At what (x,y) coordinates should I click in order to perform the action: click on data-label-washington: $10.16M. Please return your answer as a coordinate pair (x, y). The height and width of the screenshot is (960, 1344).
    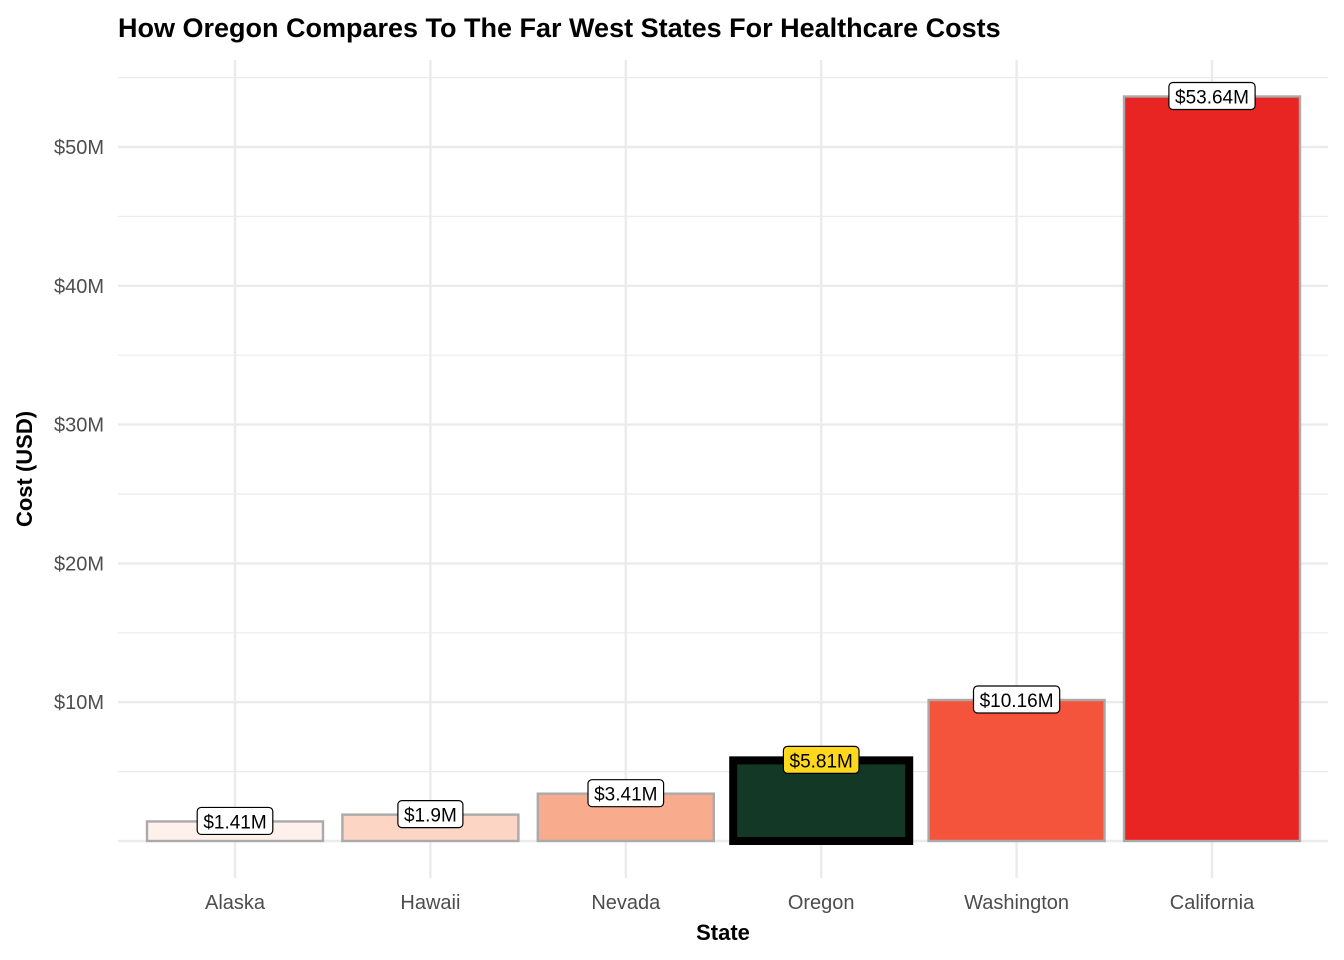
    Looking at the image, I should click on (1016, 699).